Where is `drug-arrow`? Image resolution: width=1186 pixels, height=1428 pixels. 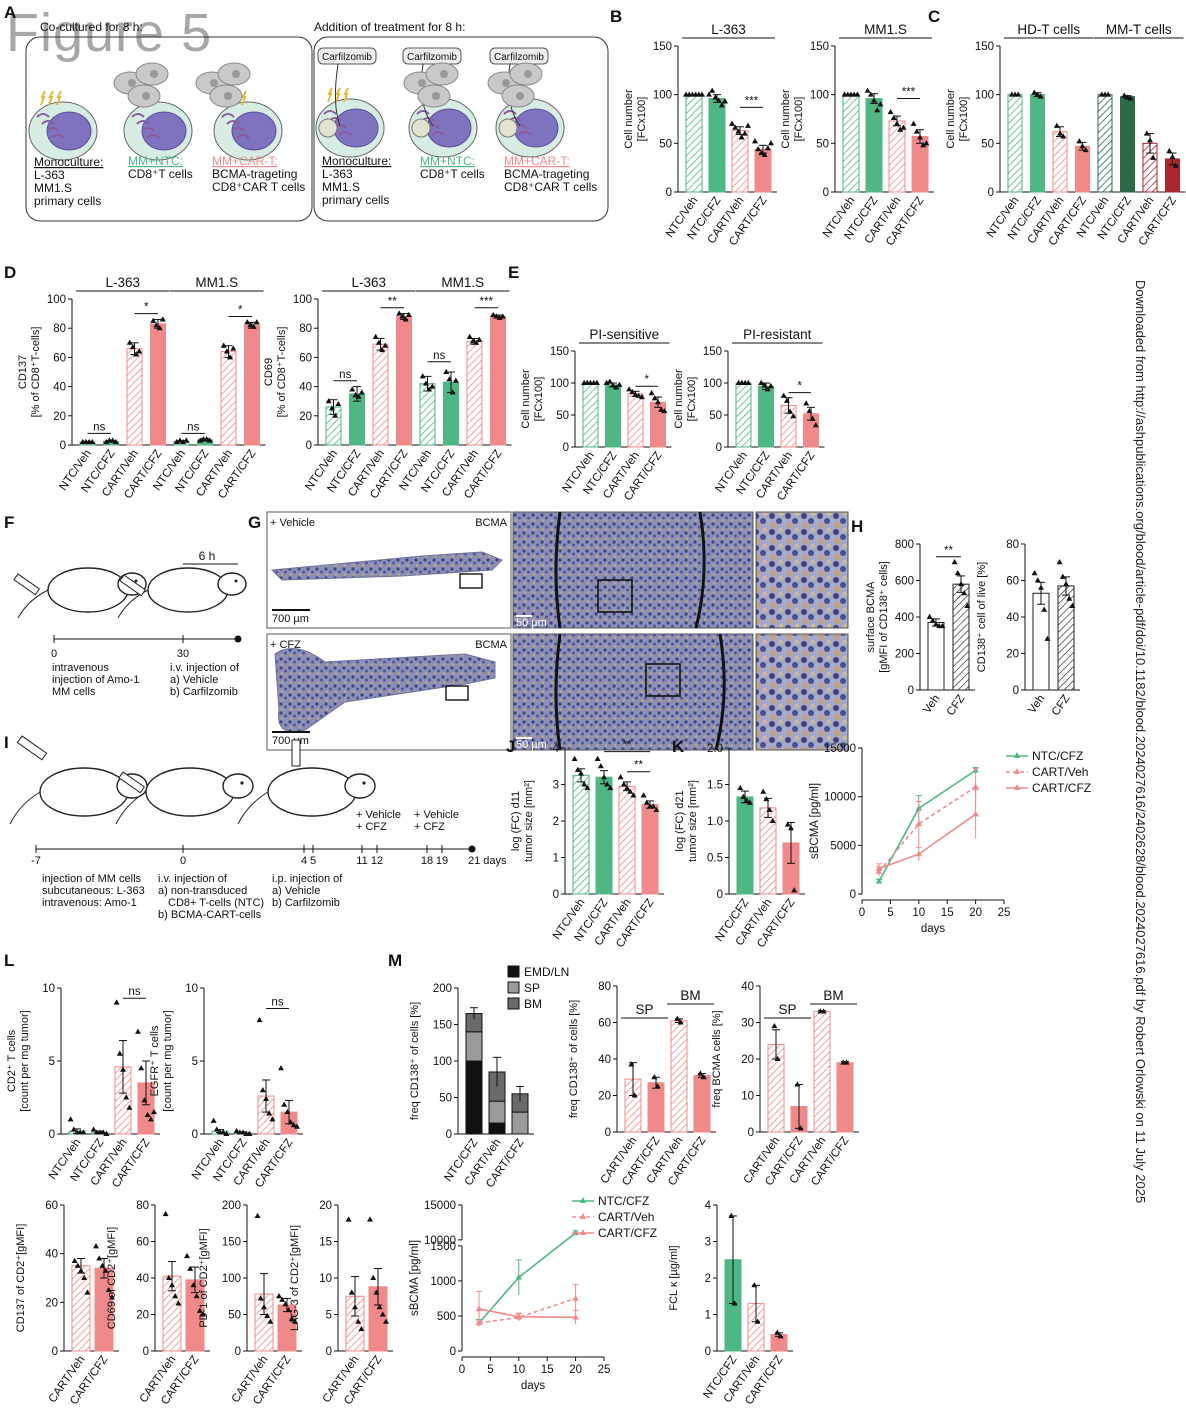 drug-arrow is located at coordinates (337, 95).